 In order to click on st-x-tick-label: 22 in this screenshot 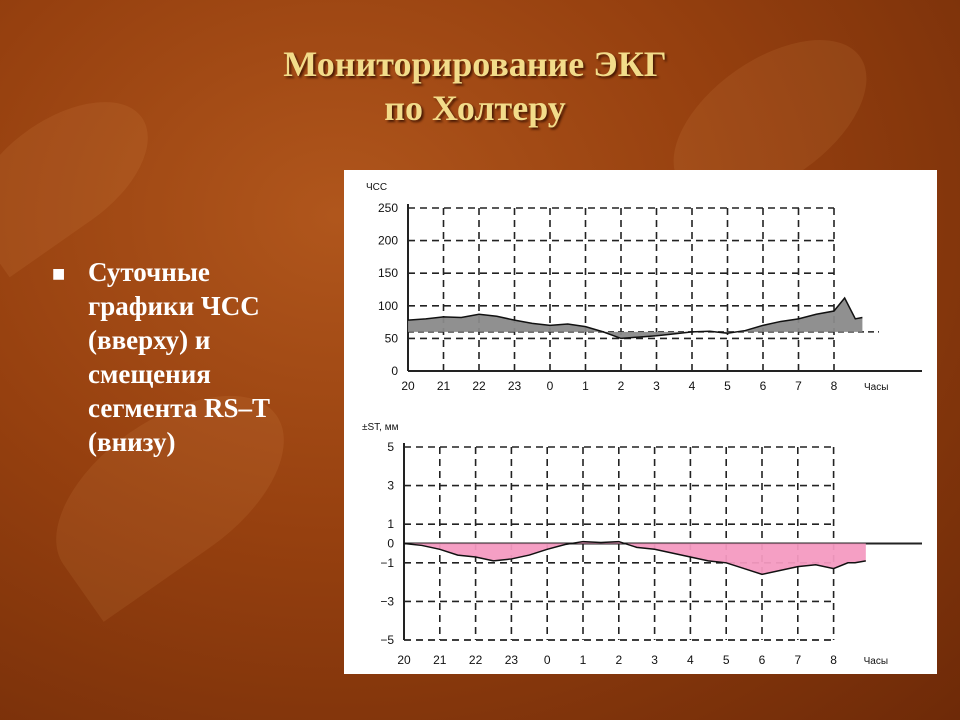, I will do `click(476, 660)`.